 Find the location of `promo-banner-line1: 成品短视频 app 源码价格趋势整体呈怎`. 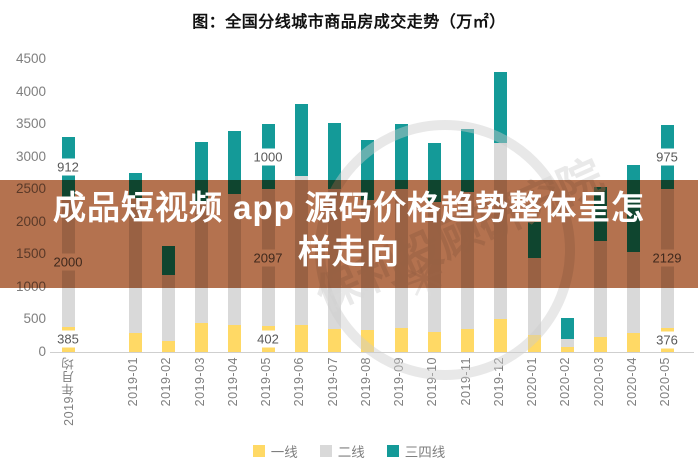

promo-banner-line1: 成品短视频 app 源码价格趋势整体呈怎 is located at coordinates (348, 207).